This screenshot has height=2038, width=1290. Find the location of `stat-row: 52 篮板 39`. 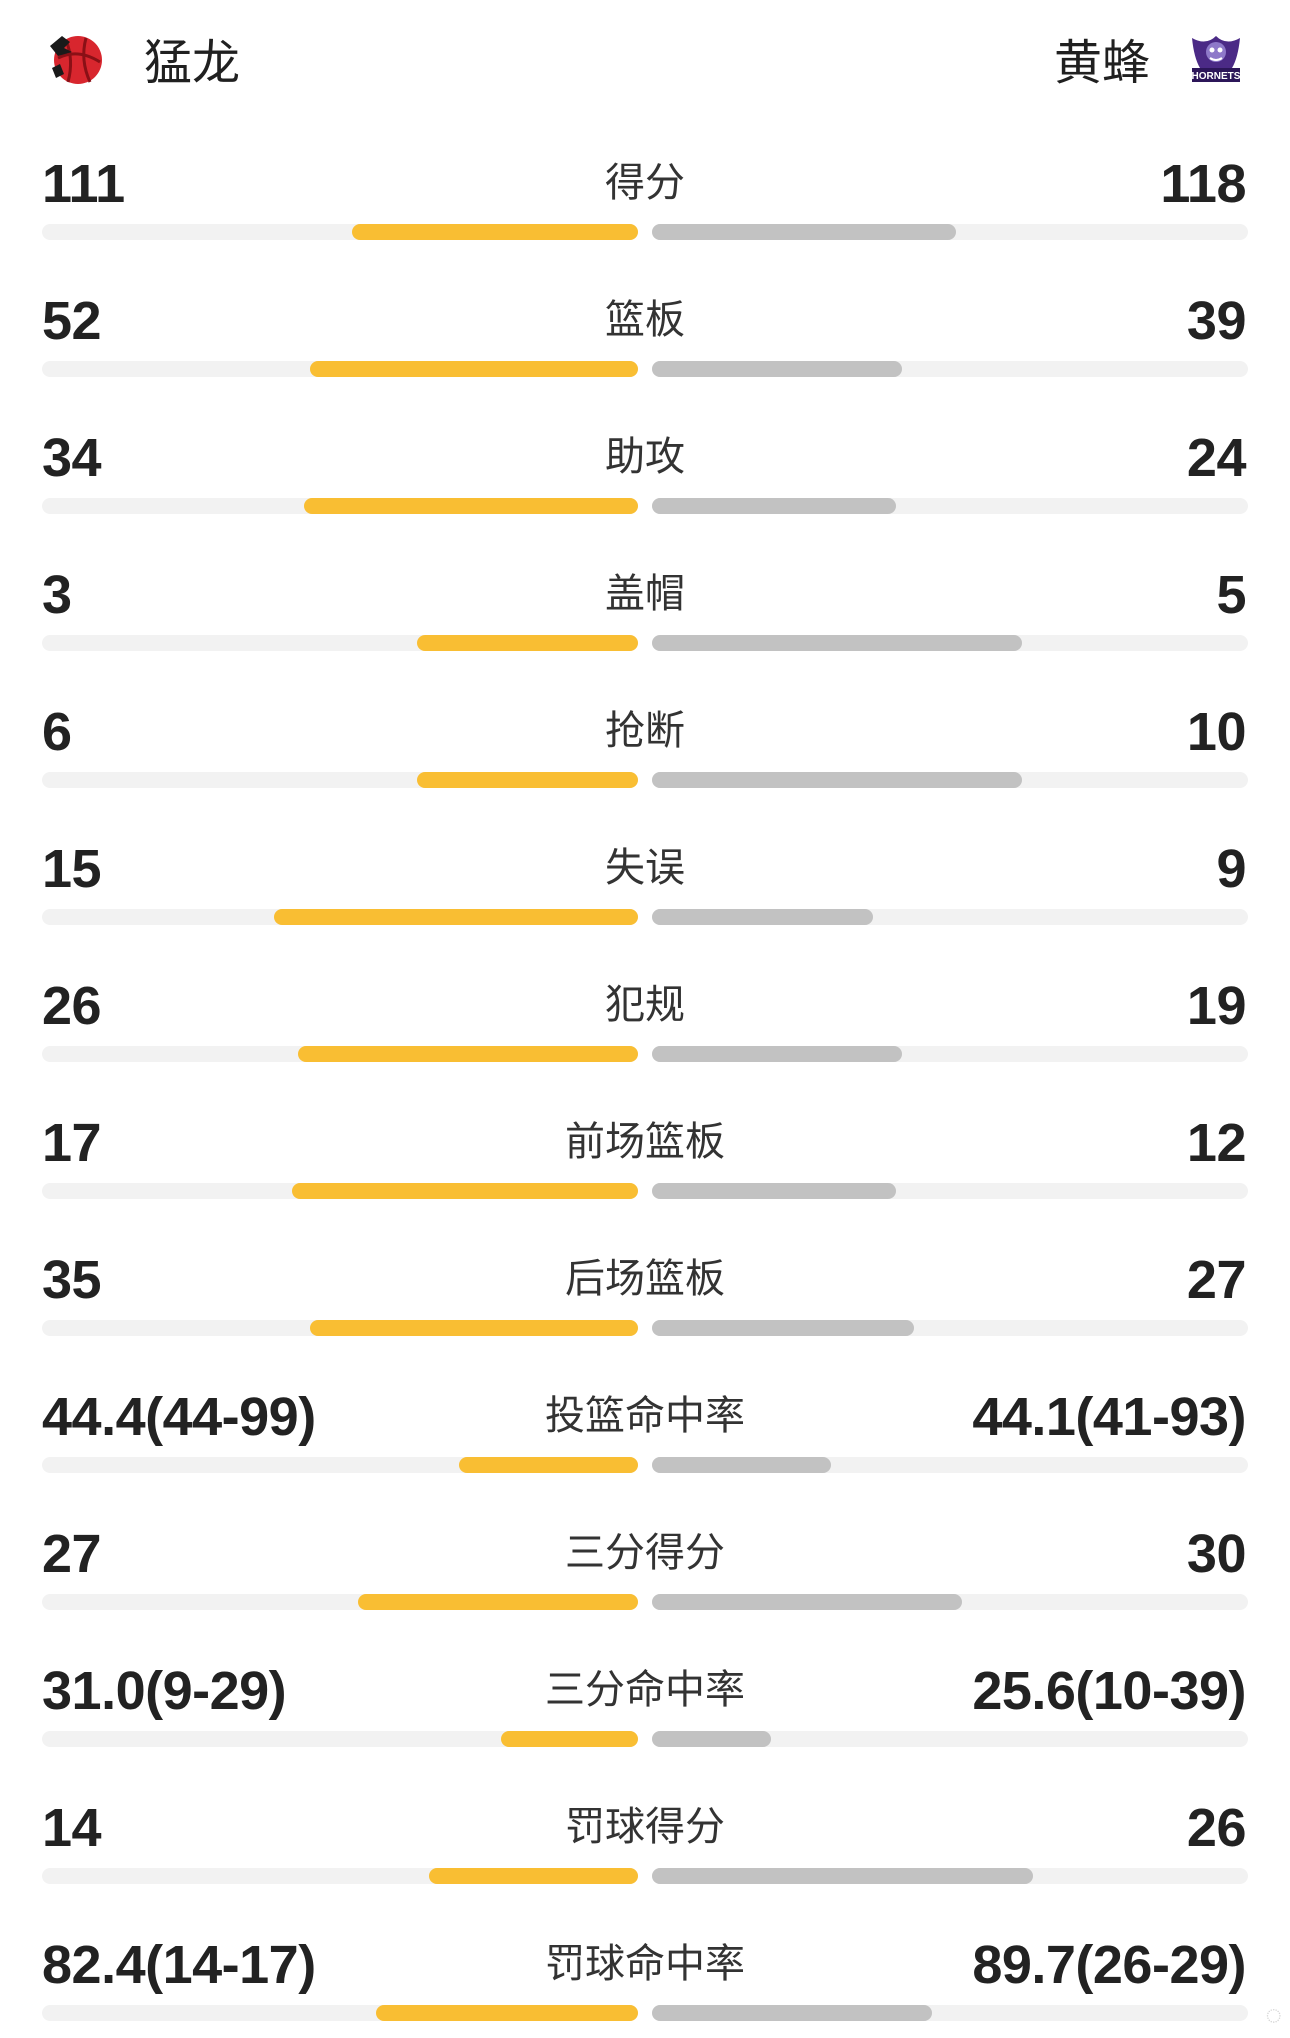

stat-row: 52 篮板 39 is located at coordinates (645, 325).